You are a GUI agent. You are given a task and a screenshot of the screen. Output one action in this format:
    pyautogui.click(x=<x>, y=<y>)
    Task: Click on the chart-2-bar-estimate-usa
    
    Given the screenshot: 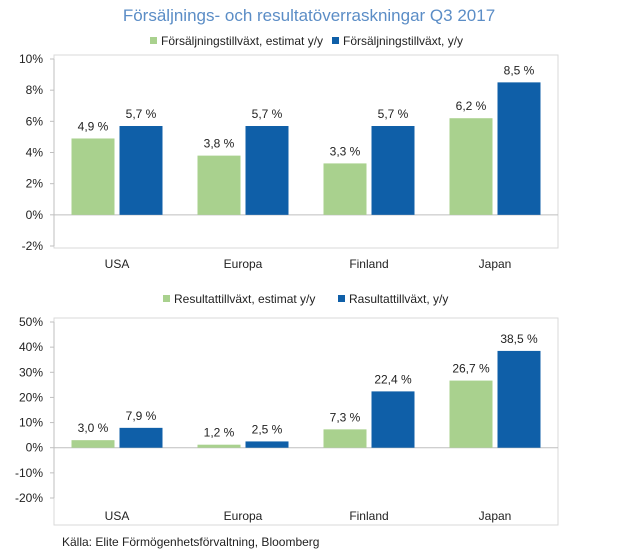 What is the action you would take?
    pyautogui.click(x=93, y=444)
    